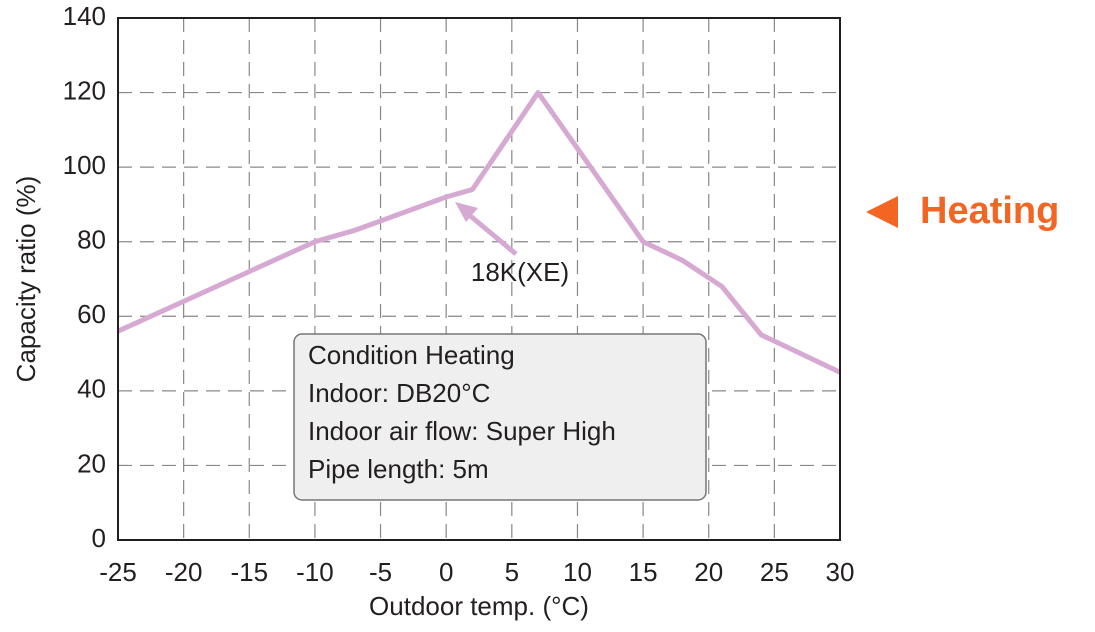 The image size is (1095, 632). Describe the element at coordinates (249, 572) in the screenshot. I see `x-tick-label: -15` at that location.